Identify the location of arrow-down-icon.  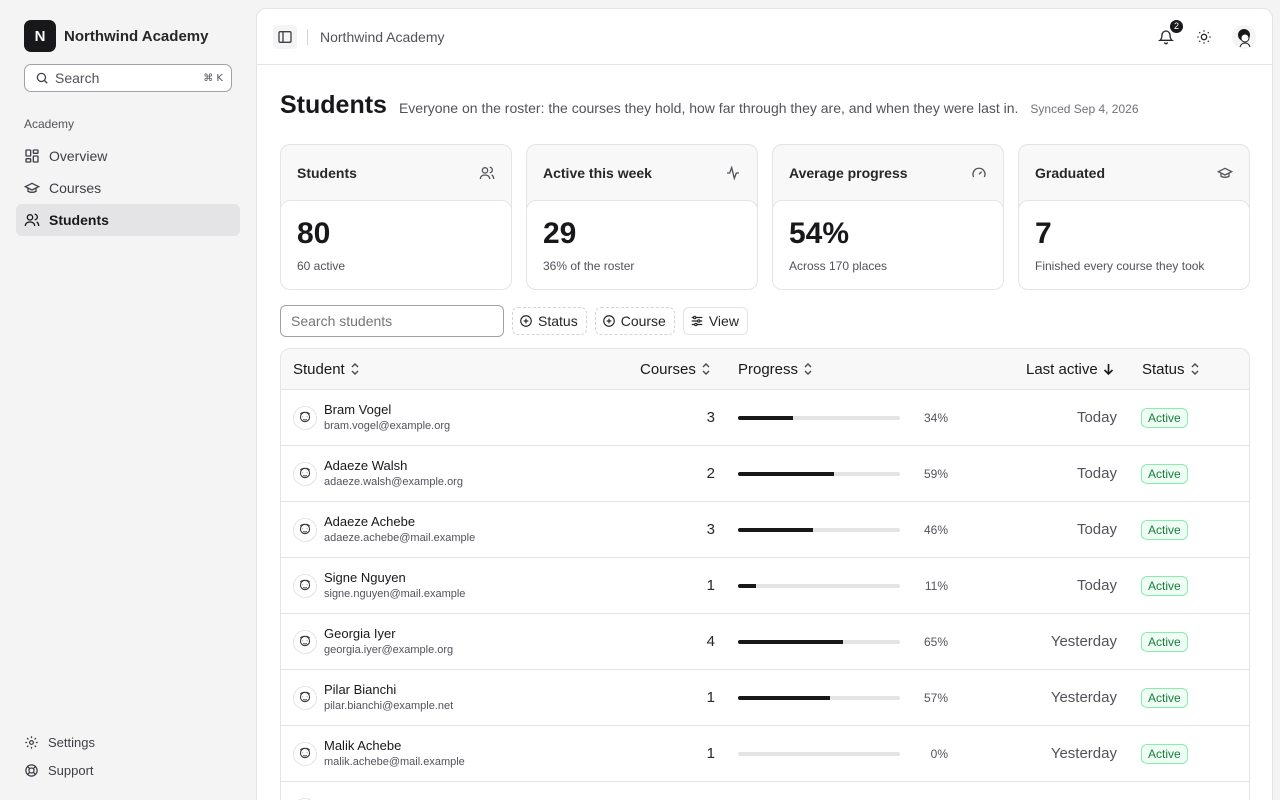
(1108, 369).